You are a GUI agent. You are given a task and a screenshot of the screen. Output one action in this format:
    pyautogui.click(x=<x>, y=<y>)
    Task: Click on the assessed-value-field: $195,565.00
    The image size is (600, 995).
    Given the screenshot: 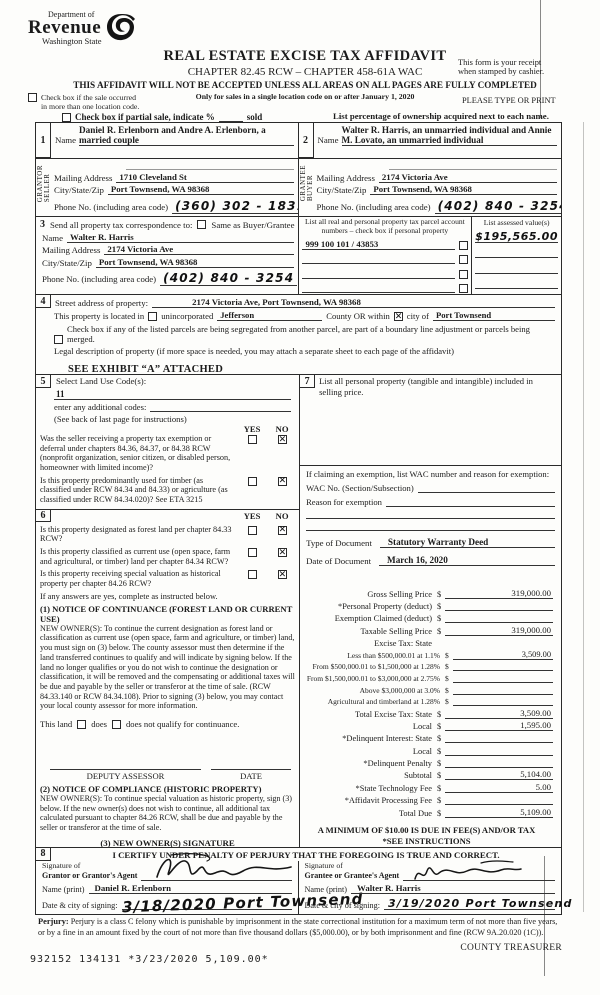 What is the action you would take?
    pyautogui.click(x=516, y=236)
    